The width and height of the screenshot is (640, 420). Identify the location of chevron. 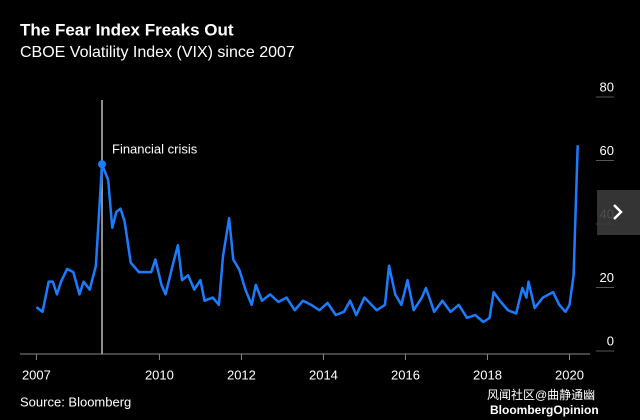
(618, 212).